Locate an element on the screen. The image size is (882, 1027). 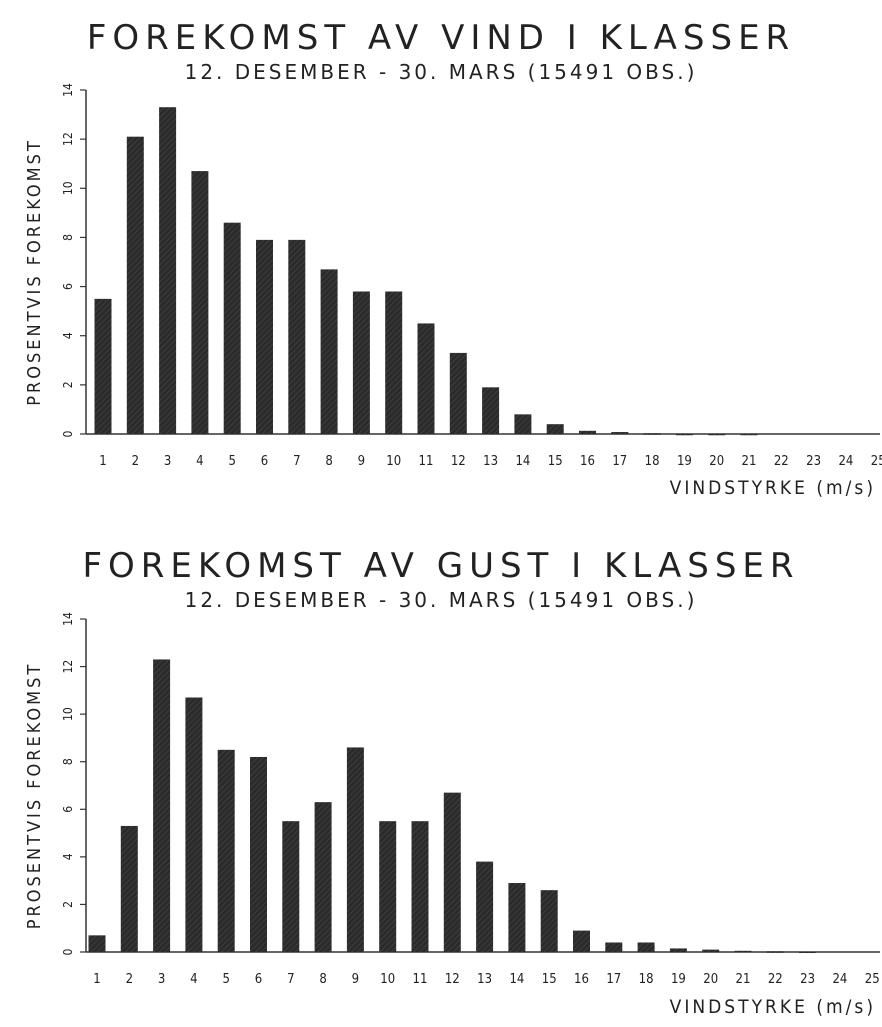
y-tick-label: 0 is located at coordinates (68, 951).